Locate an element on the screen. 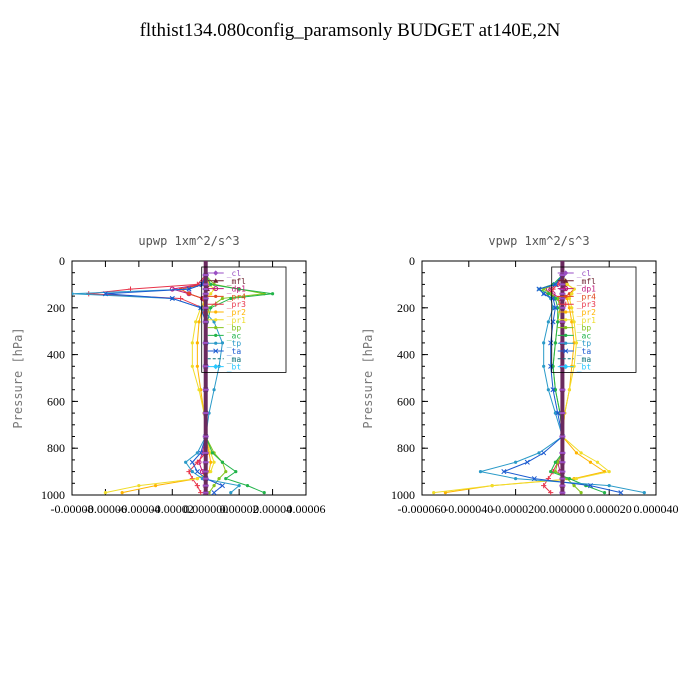  x-tick-label: -0.000020 is located at coordinates (515, 509).